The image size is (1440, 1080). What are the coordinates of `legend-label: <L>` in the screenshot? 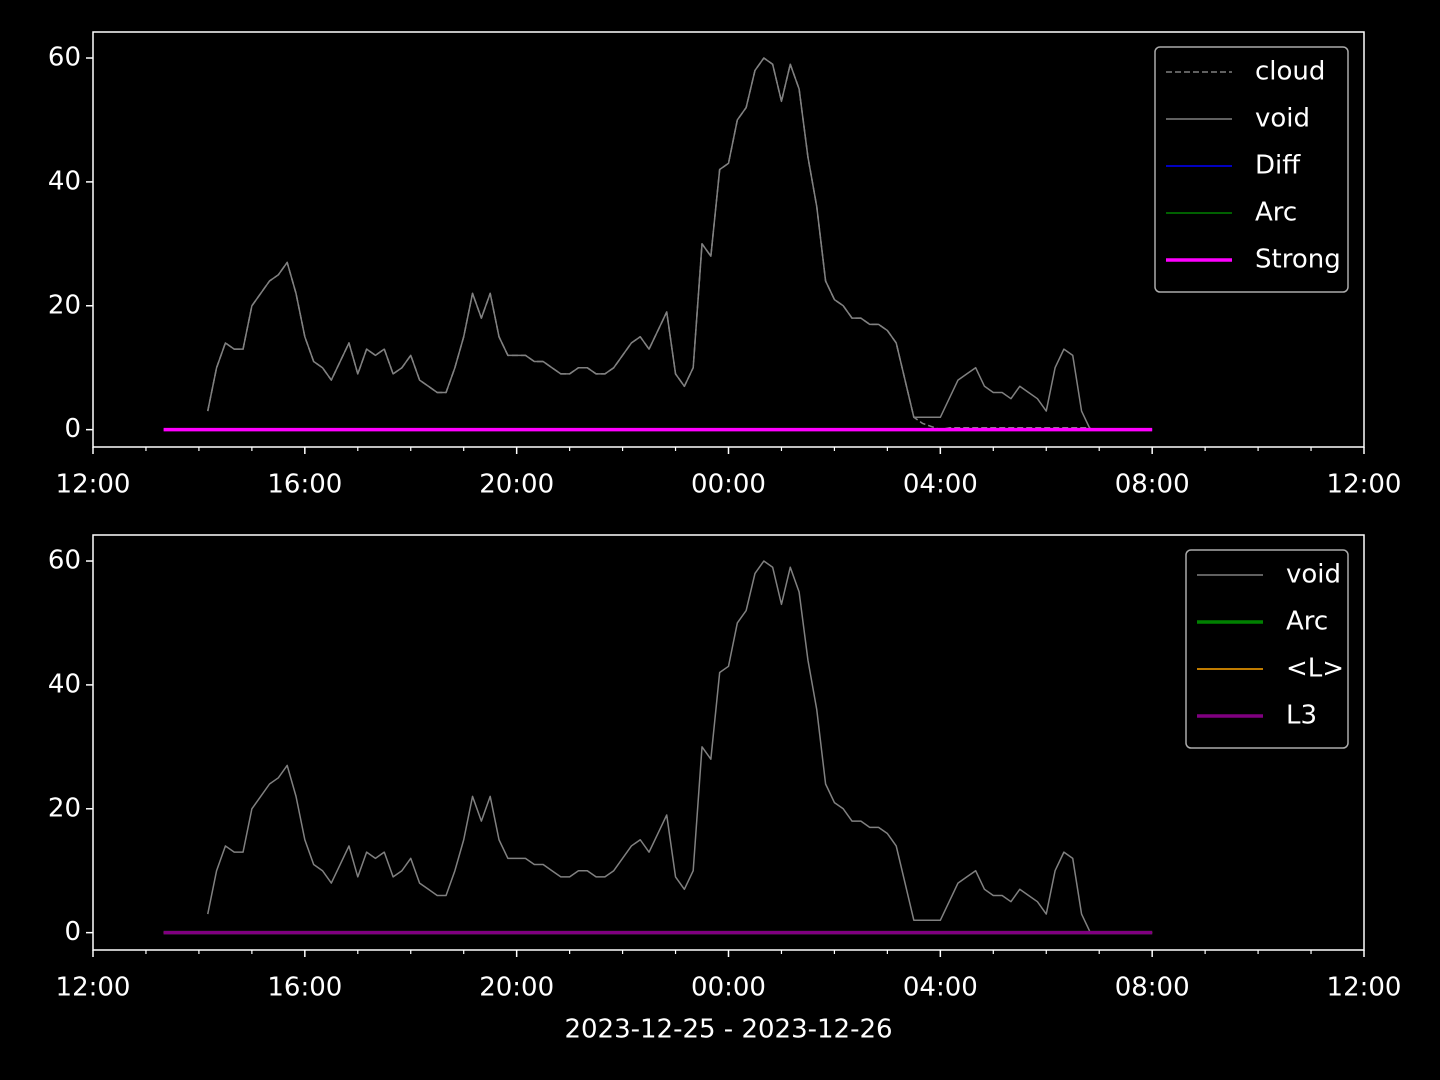 It's located at (1315, 669).